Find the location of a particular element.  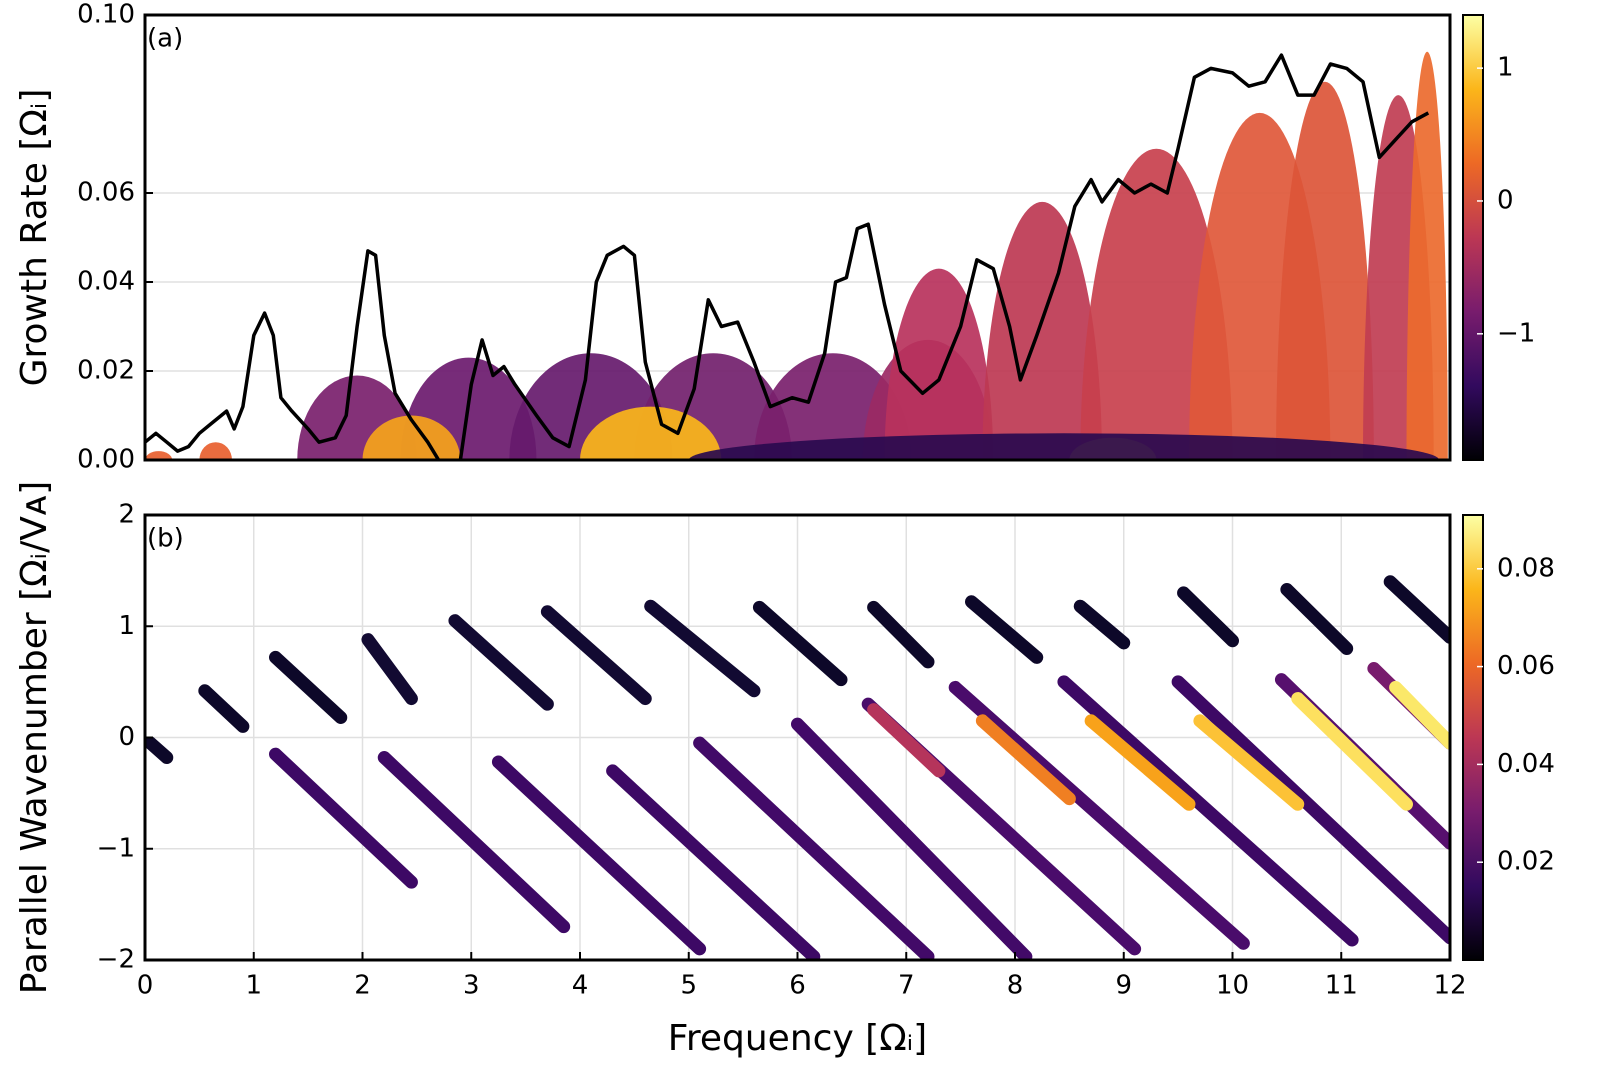

y-tick-label: 0.06 is located at coordinates (106, 193).